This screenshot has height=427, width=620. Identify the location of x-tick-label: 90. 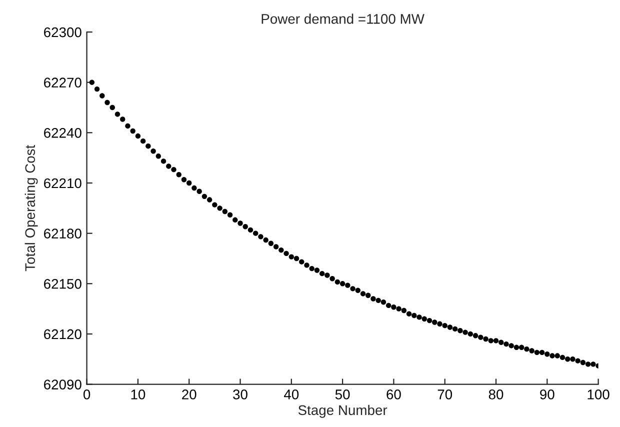
(547, 395).